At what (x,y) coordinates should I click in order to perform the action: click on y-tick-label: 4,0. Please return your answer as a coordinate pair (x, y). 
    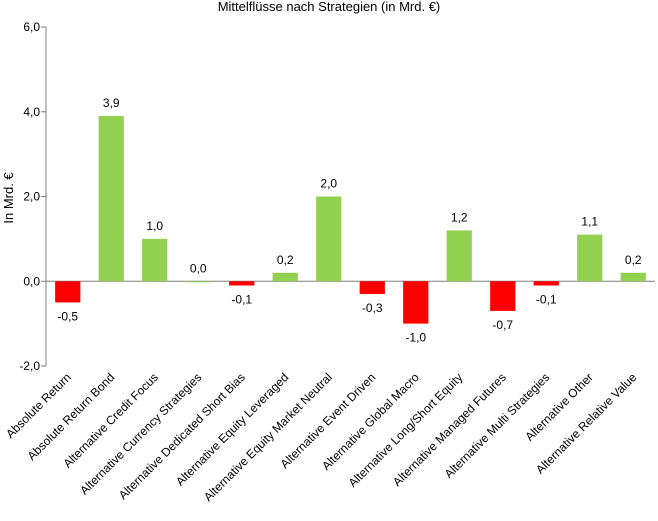
    Looking at the image, I should click on (31, 112).